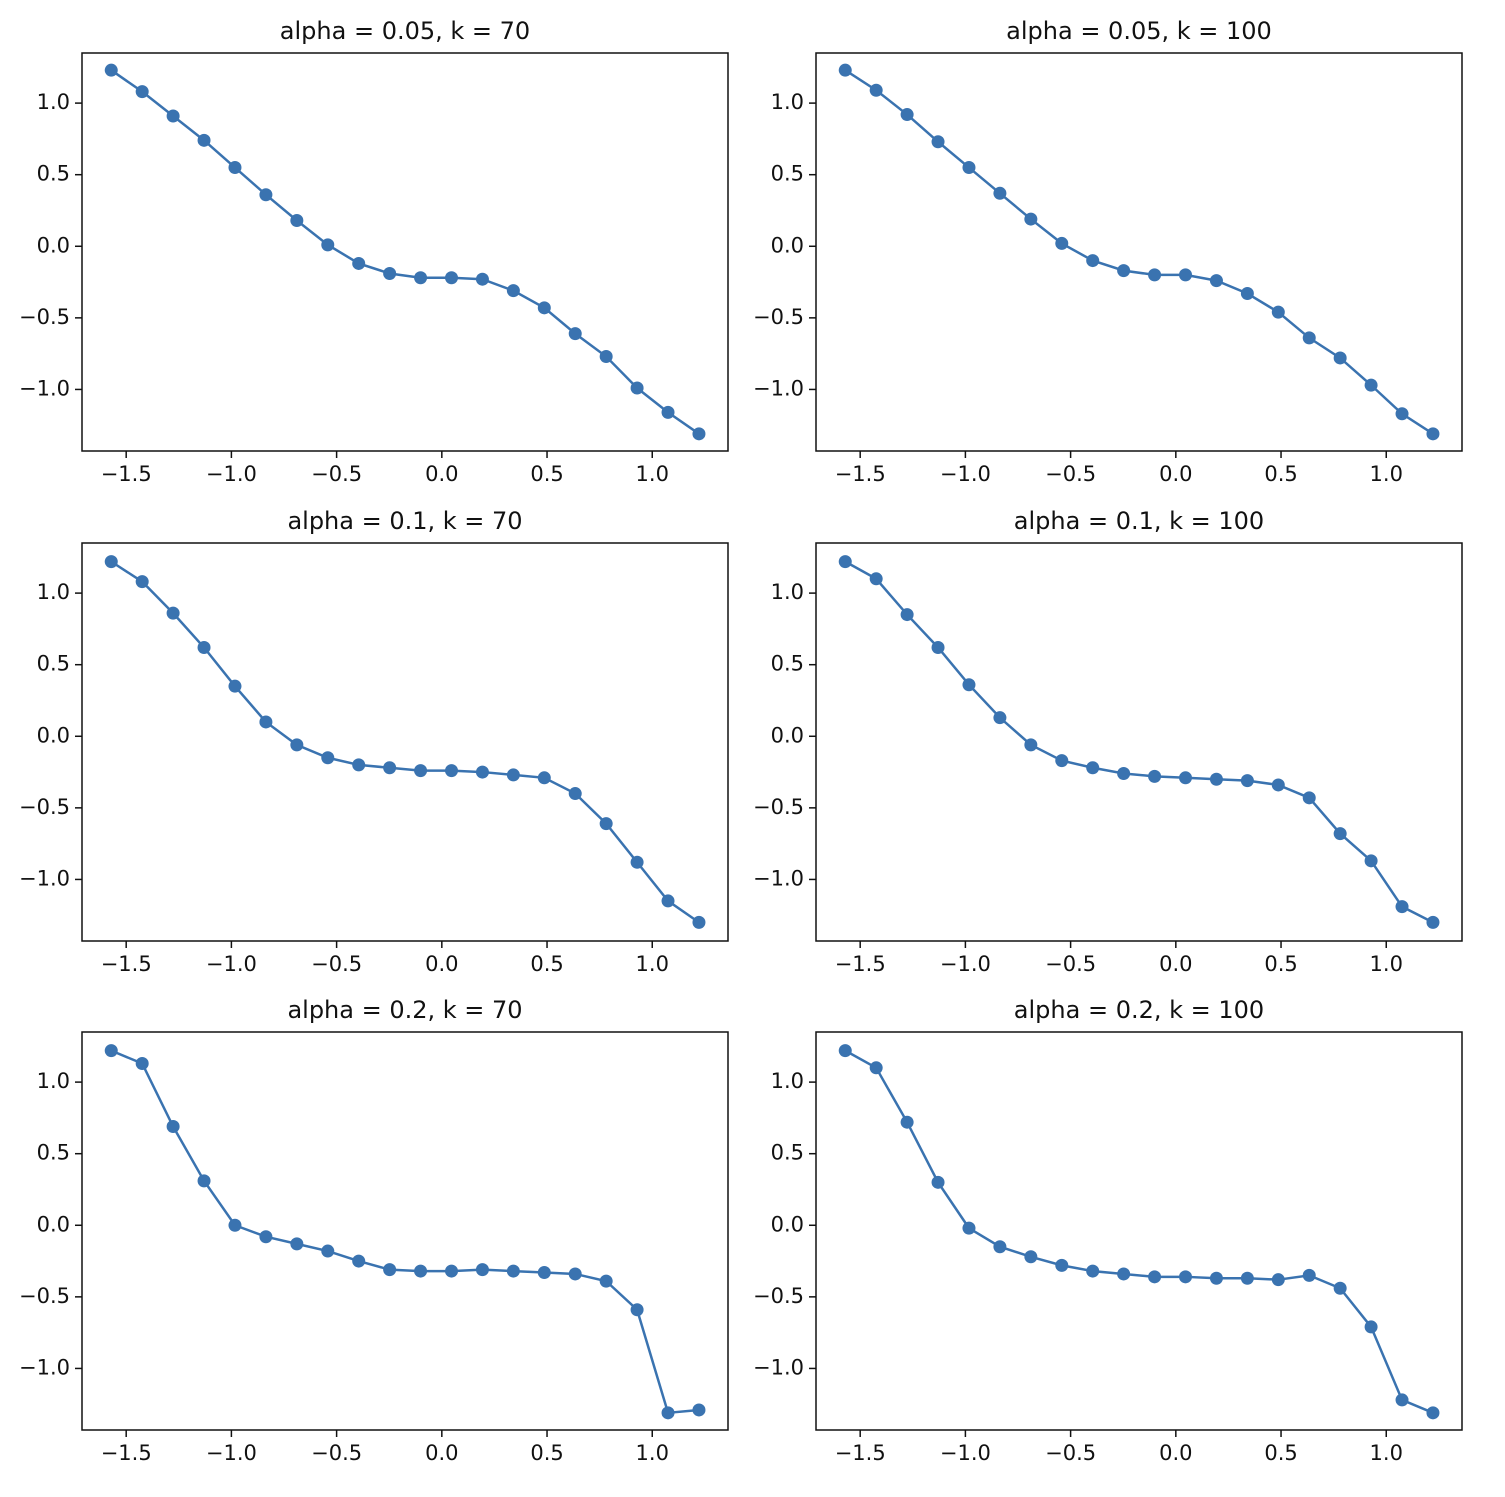  I want to click on y-tick-label: −1.0, so click(778, 878).